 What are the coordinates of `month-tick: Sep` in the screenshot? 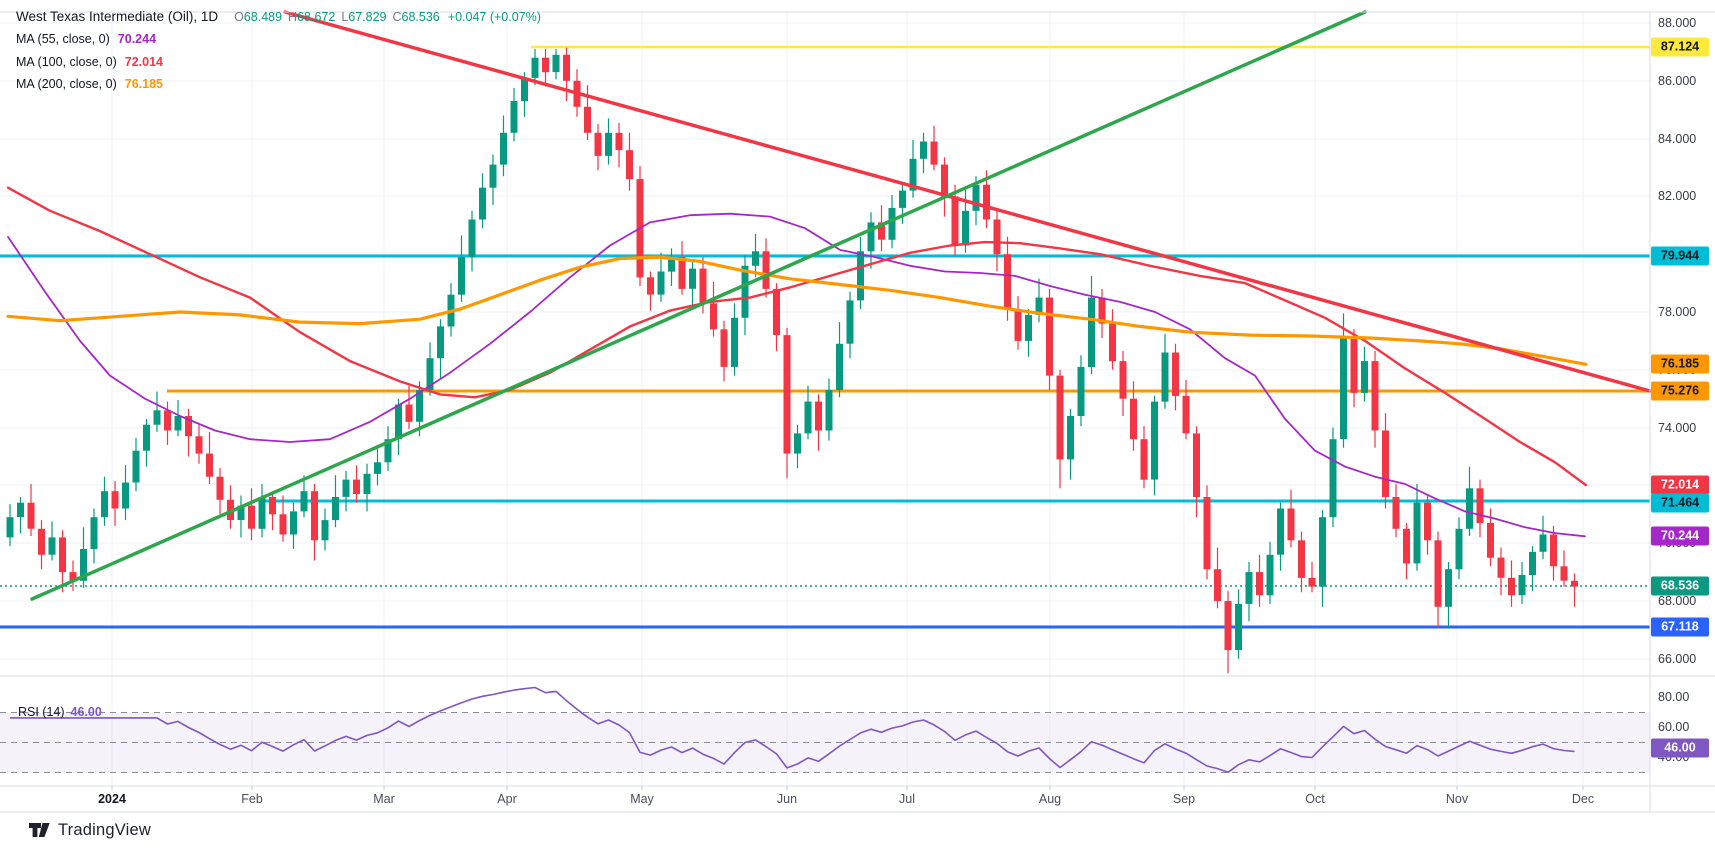 It's located at (1184, 799).